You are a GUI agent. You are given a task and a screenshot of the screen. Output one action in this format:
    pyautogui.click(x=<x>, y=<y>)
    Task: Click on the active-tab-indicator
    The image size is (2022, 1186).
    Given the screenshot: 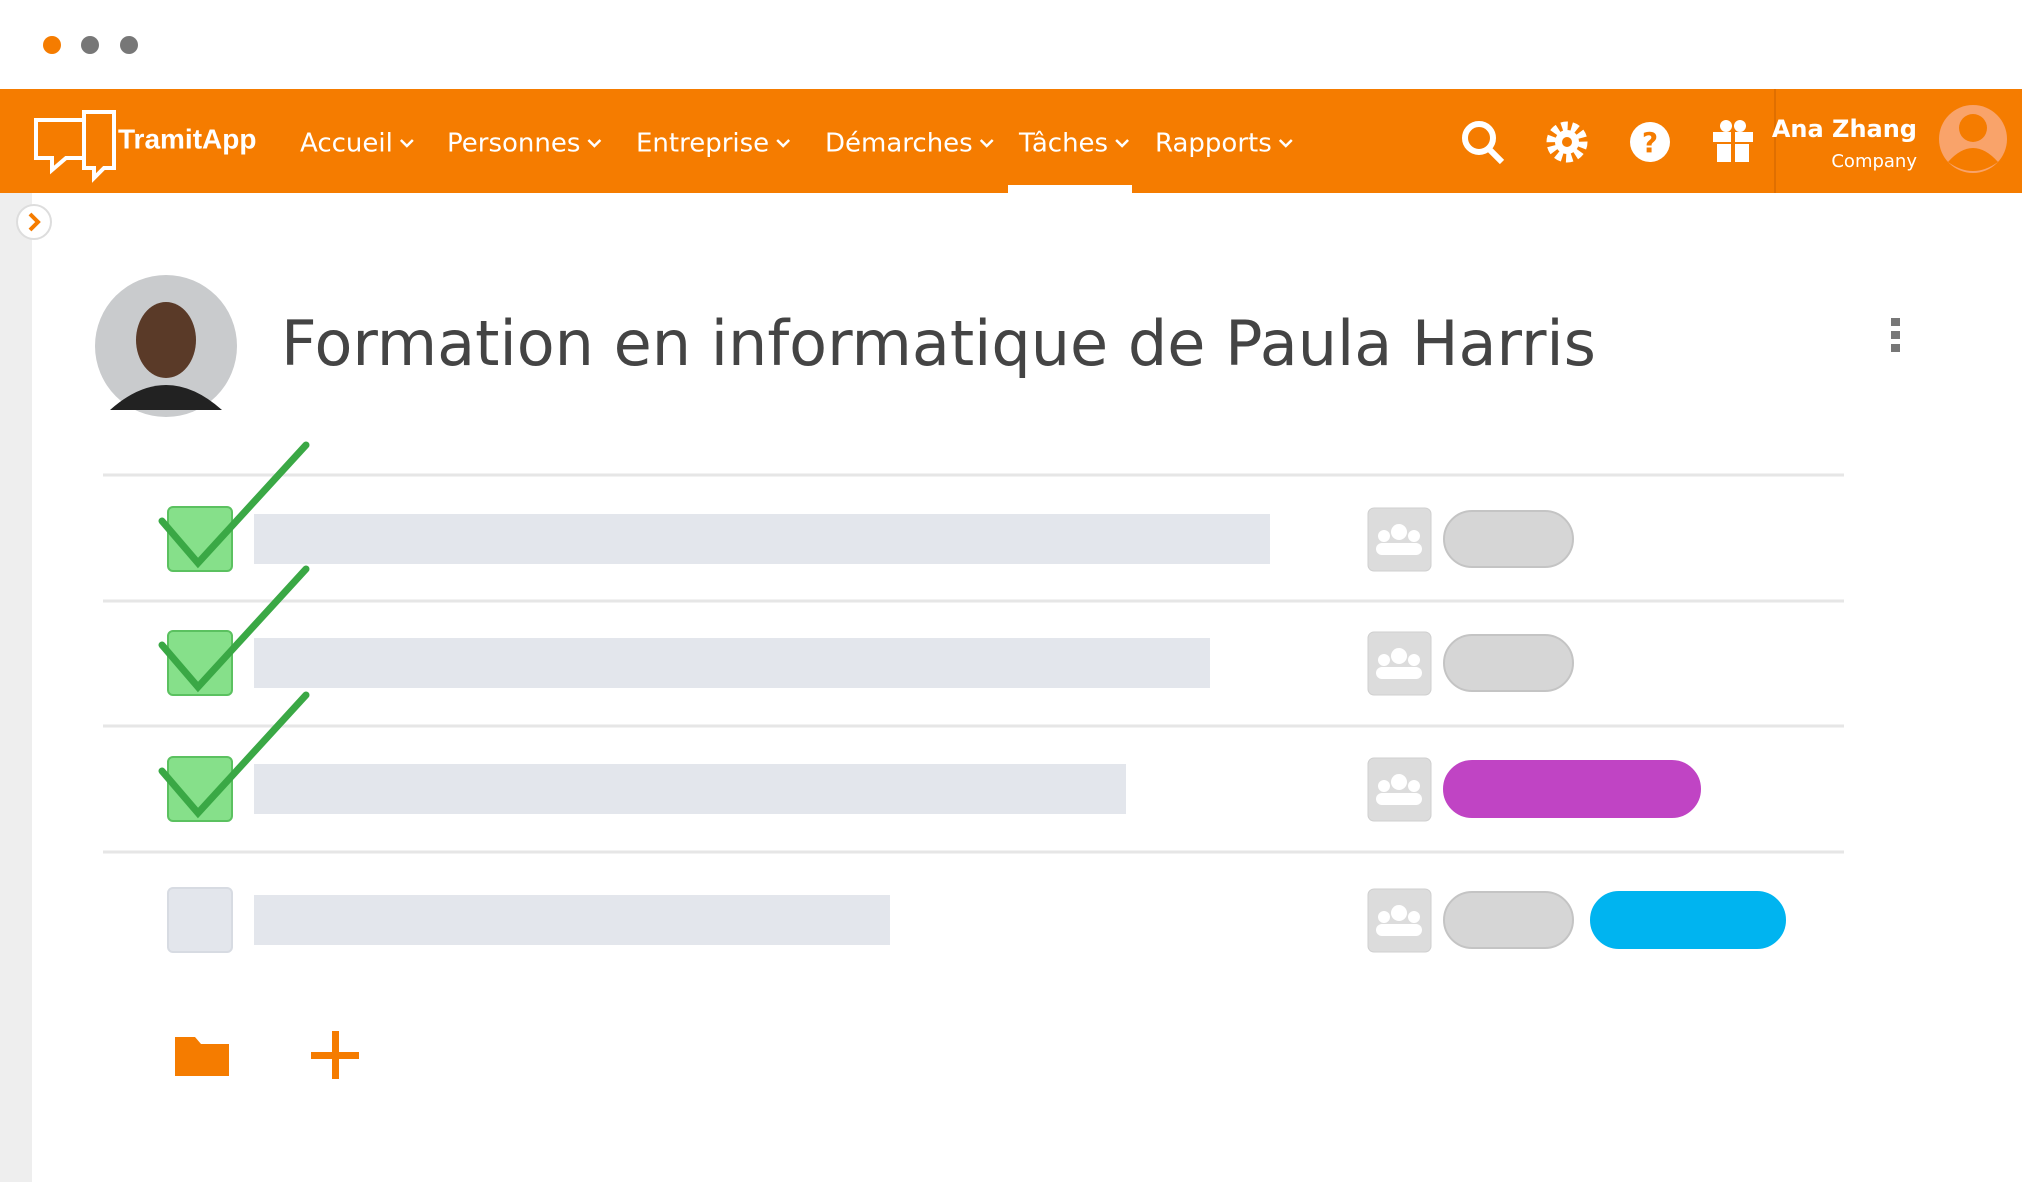 What is the action you would take?
    pyautogui.click(x=1070, y=189)
    